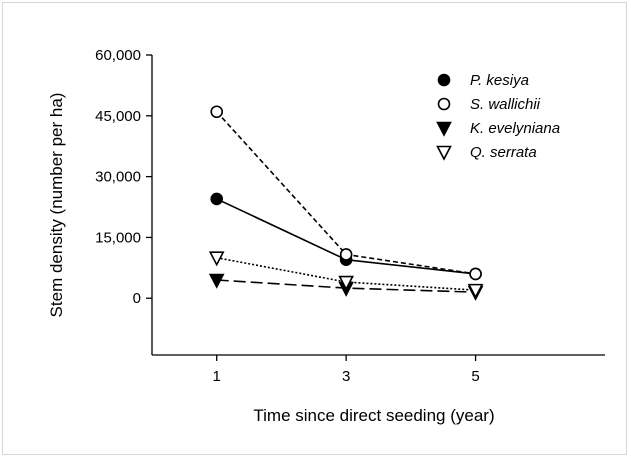 The width and height of the screenshot is (631, 459). Describe the element at coordinates (118, 116) in the screenshot. I see `y-tick-label: 45,000` at that location.